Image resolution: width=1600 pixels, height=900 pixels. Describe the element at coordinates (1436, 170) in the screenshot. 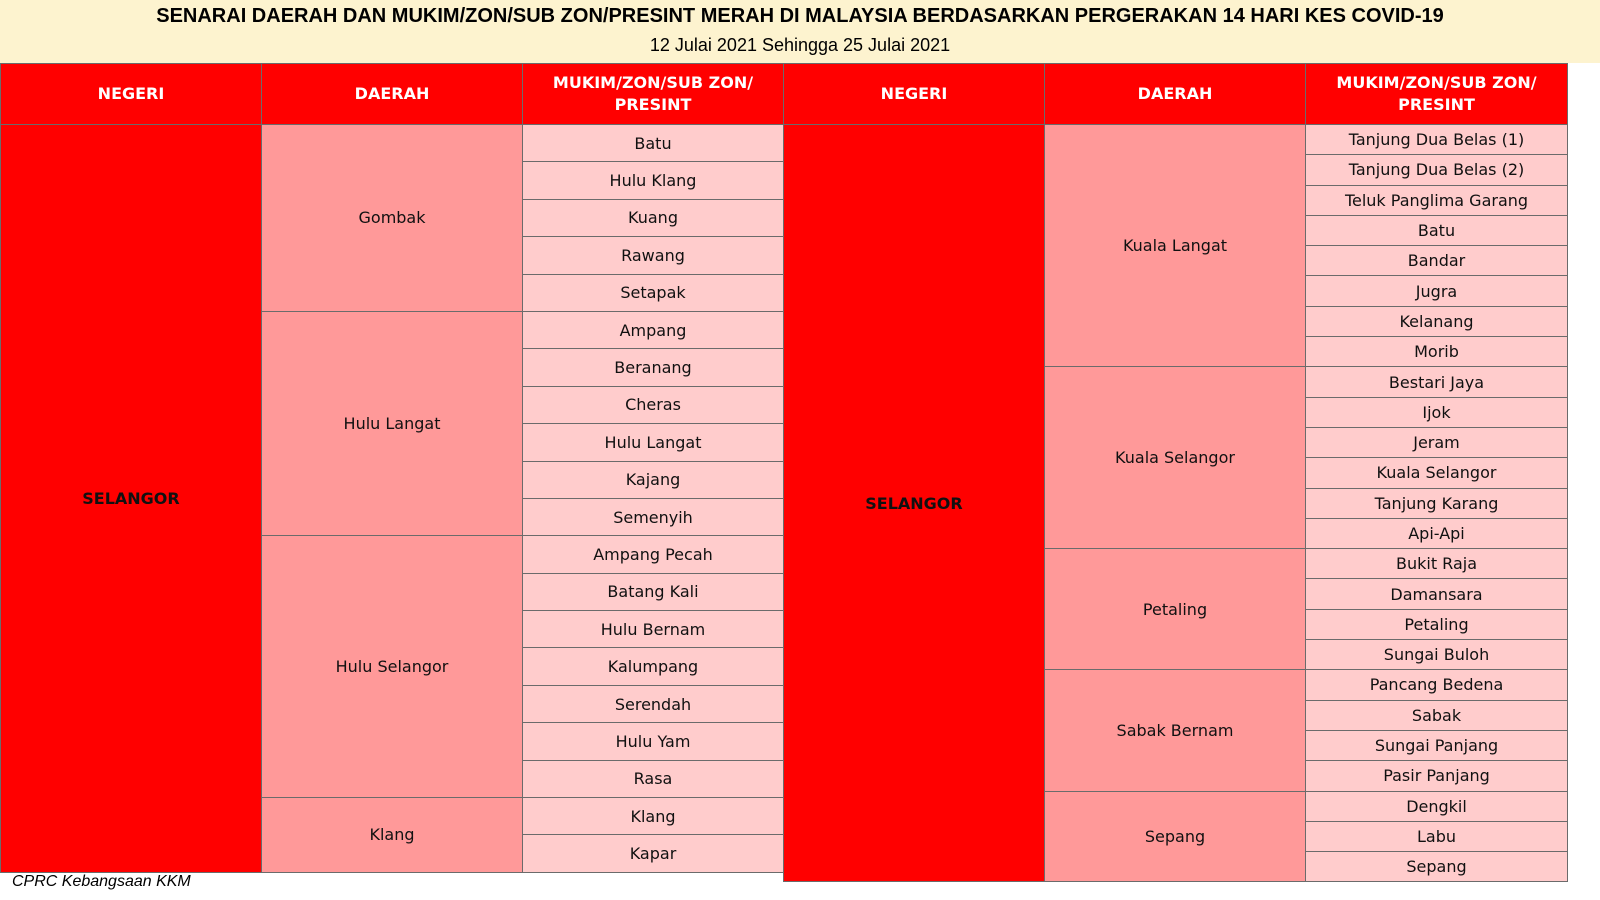

I see `mukim-cell: Tanjung Dua Belas (2)` at that location.